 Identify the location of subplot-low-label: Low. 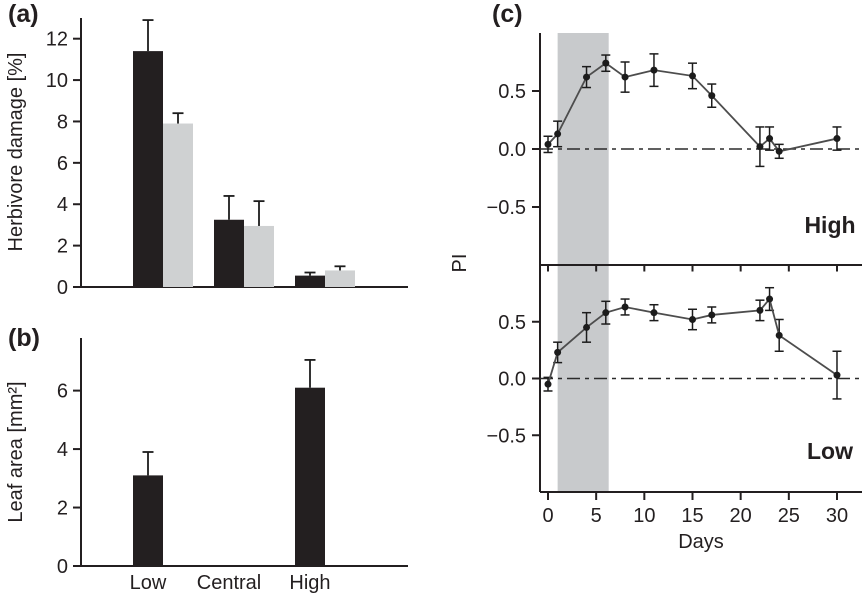
(830, 451).